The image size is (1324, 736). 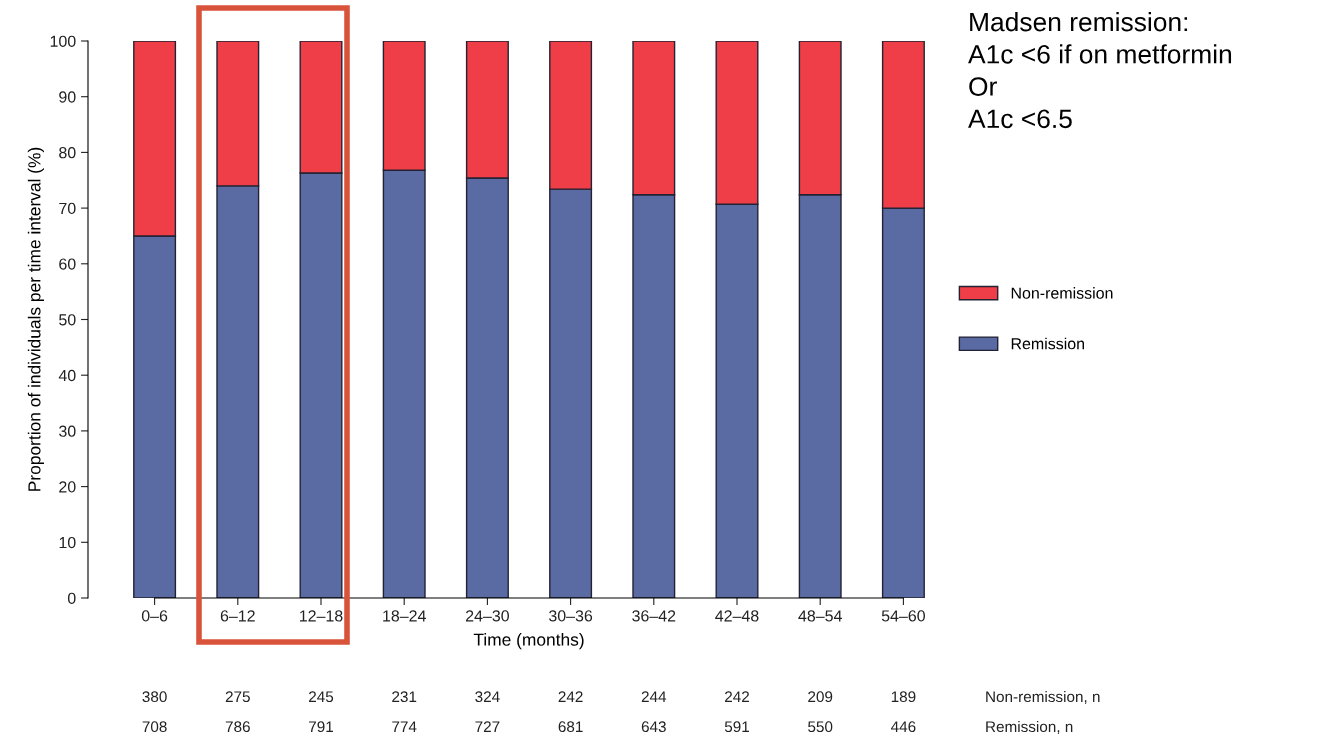 What do you see at coordinates (1048, 343) in the screenshot?
I see `legend-label: Remission` at bounding box center [1048, 343].